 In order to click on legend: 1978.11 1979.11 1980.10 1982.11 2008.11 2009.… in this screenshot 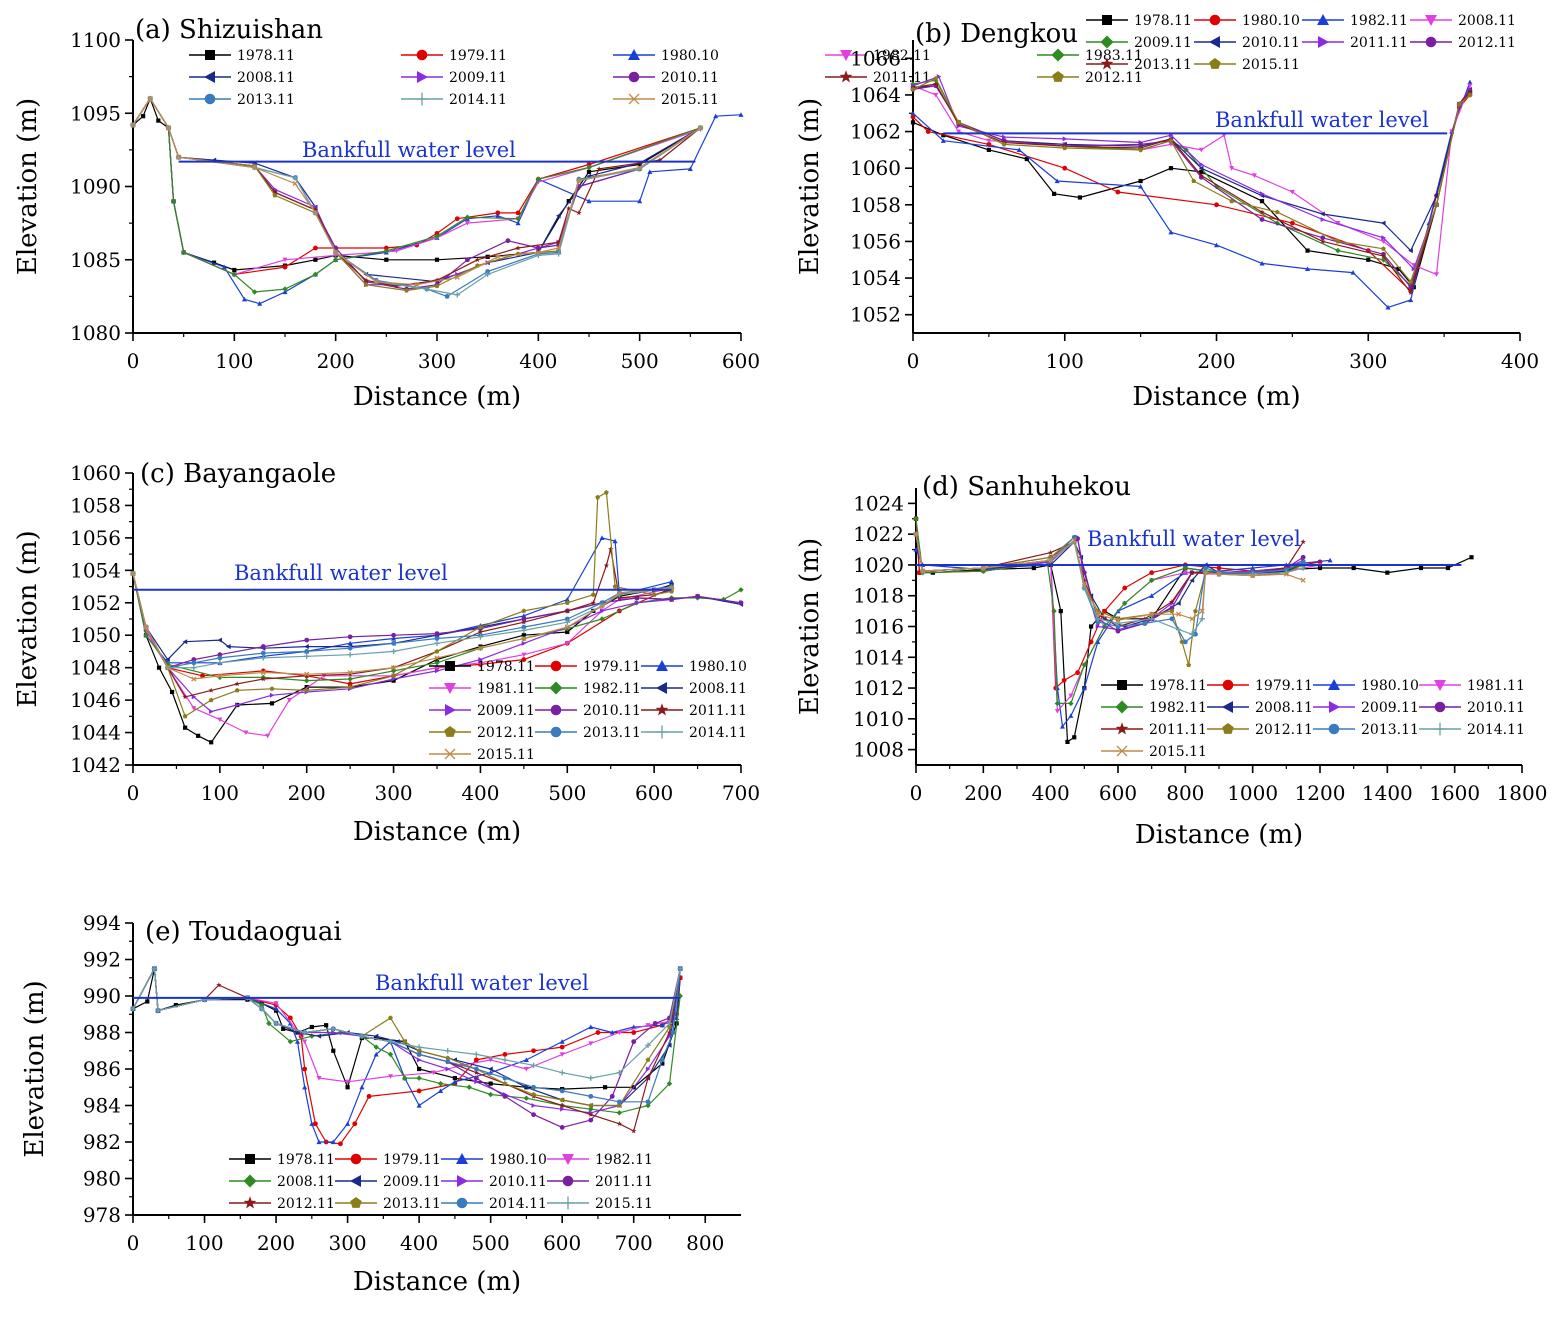, I will do `click(441, 1182)`.